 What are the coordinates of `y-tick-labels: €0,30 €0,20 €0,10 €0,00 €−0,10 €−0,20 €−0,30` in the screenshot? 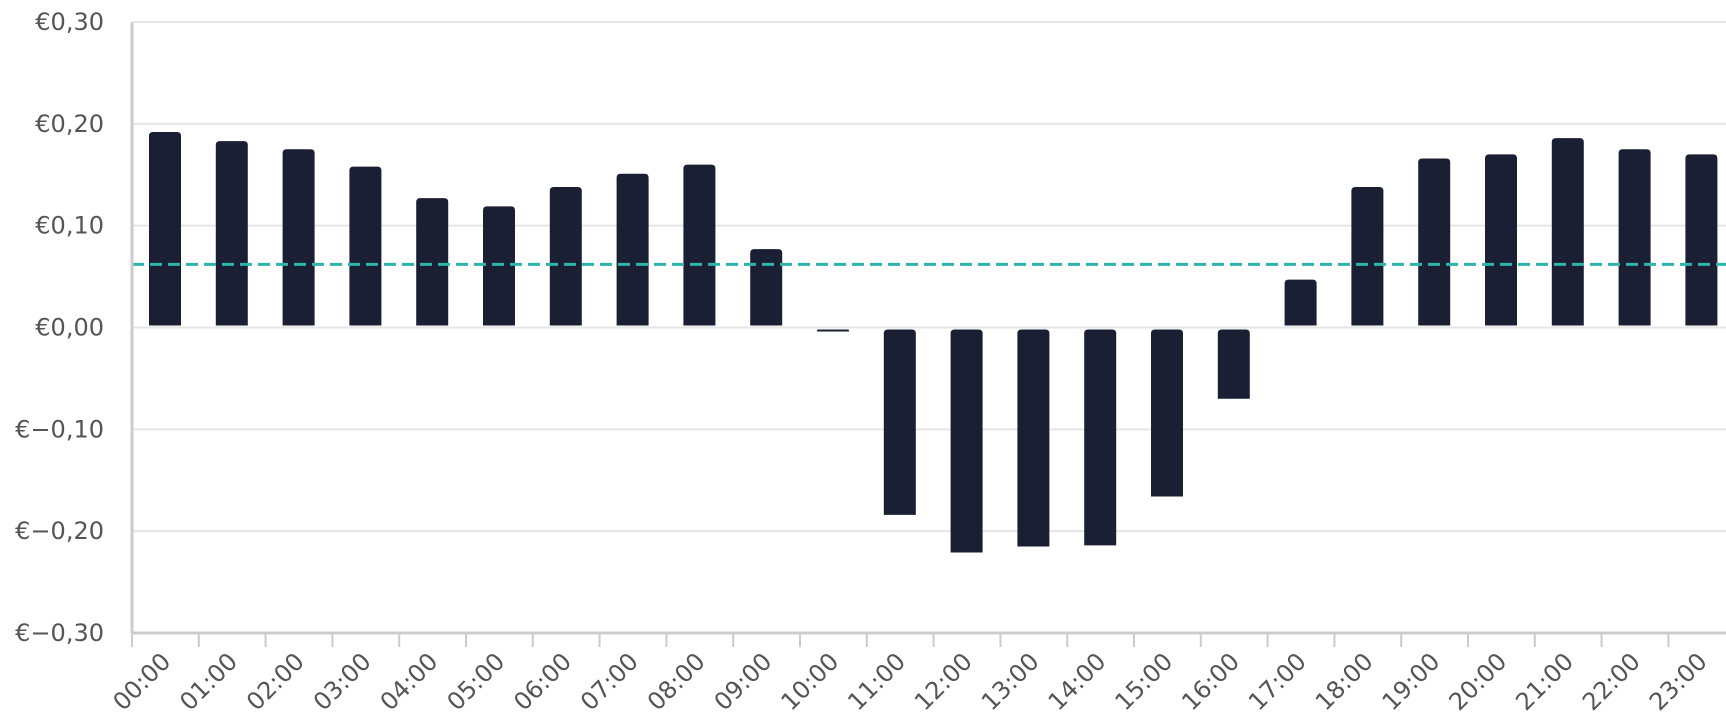 It's located at (59, 327).